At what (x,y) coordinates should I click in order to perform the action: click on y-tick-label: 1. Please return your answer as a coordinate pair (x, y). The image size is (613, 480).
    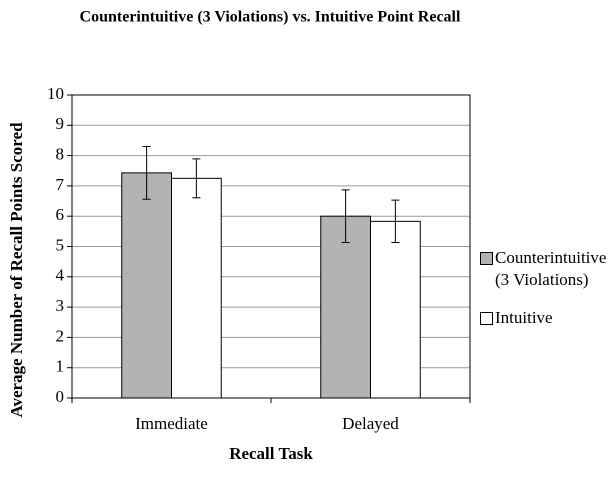
    Looking at the image, I should click on (60, 366).